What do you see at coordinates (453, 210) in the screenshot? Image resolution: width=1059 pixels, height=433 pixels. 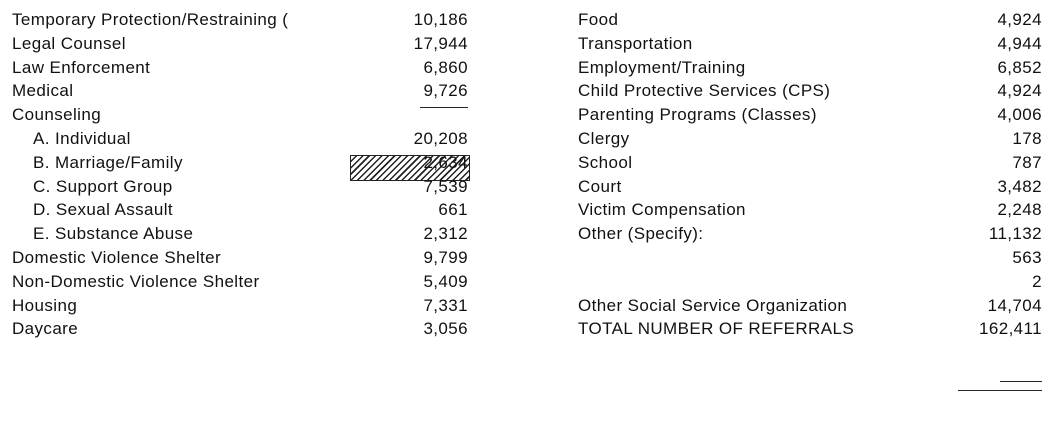 I see `sub-row-value: 661` at bounding box center [453, 210].